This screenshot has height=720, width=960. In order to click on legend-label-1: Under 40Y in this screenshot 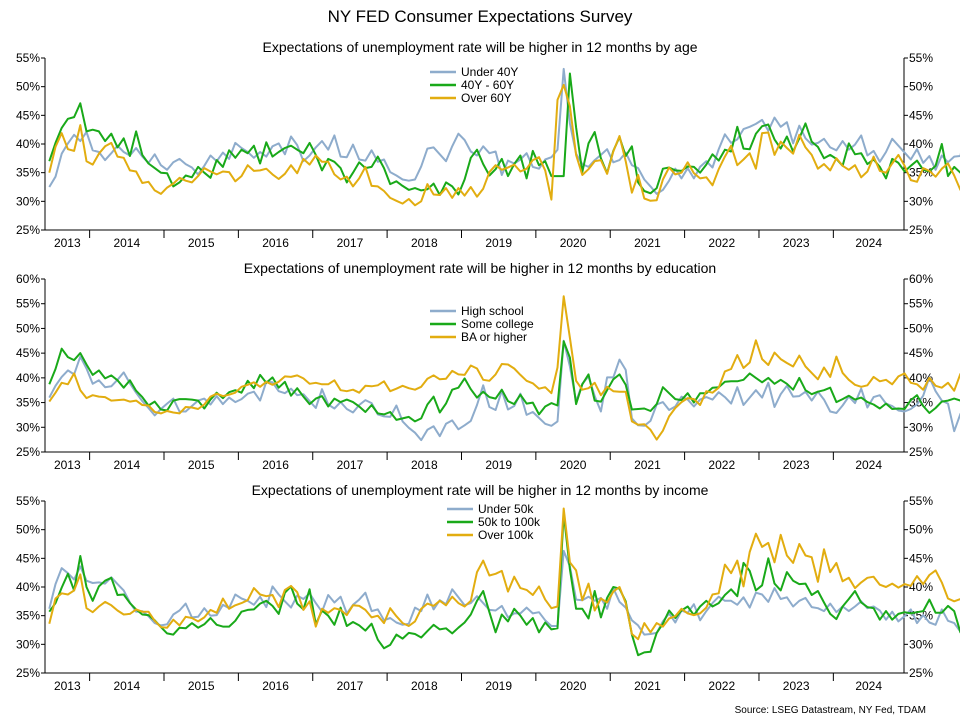, I will do `click(489, 72)`.